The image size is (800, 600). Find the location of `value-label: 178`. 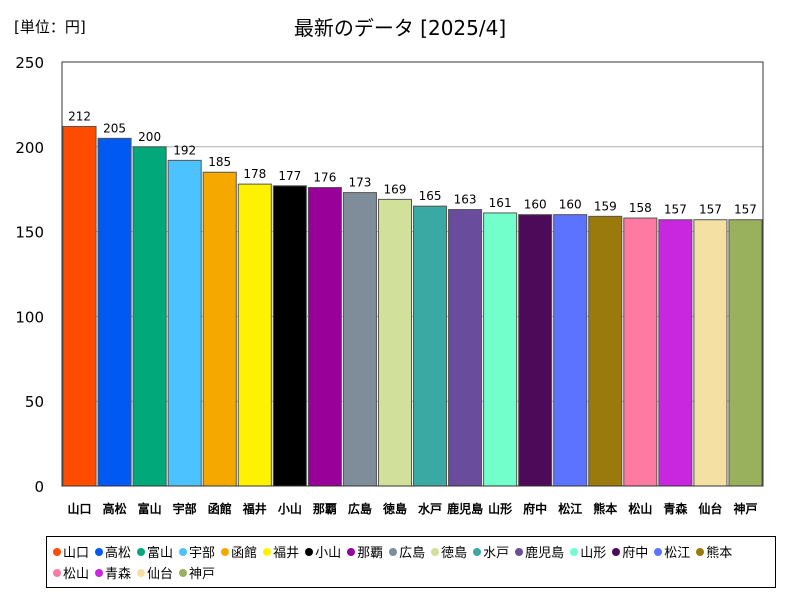

value-label: 178 is located at coordinates (254, 174).